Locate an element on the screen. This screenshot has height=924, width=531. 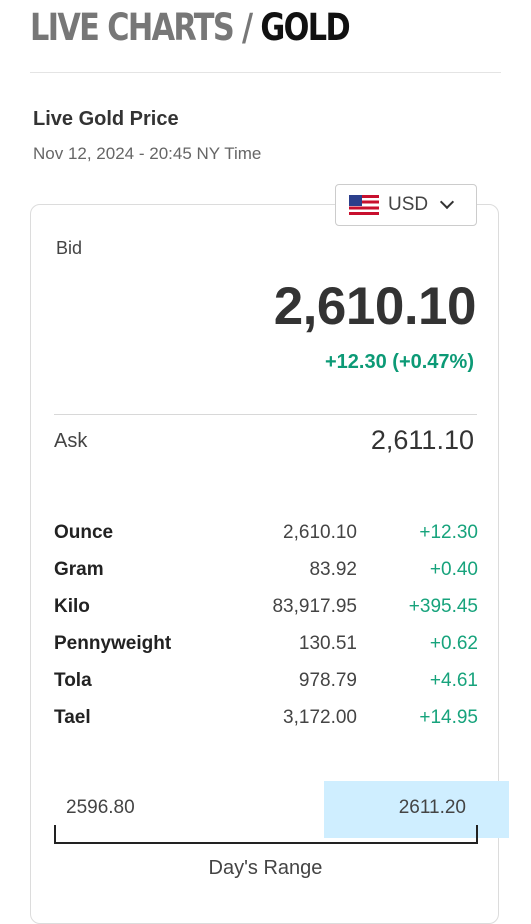
range-low-value: 2596.80 is located at coordinates (100, 807).